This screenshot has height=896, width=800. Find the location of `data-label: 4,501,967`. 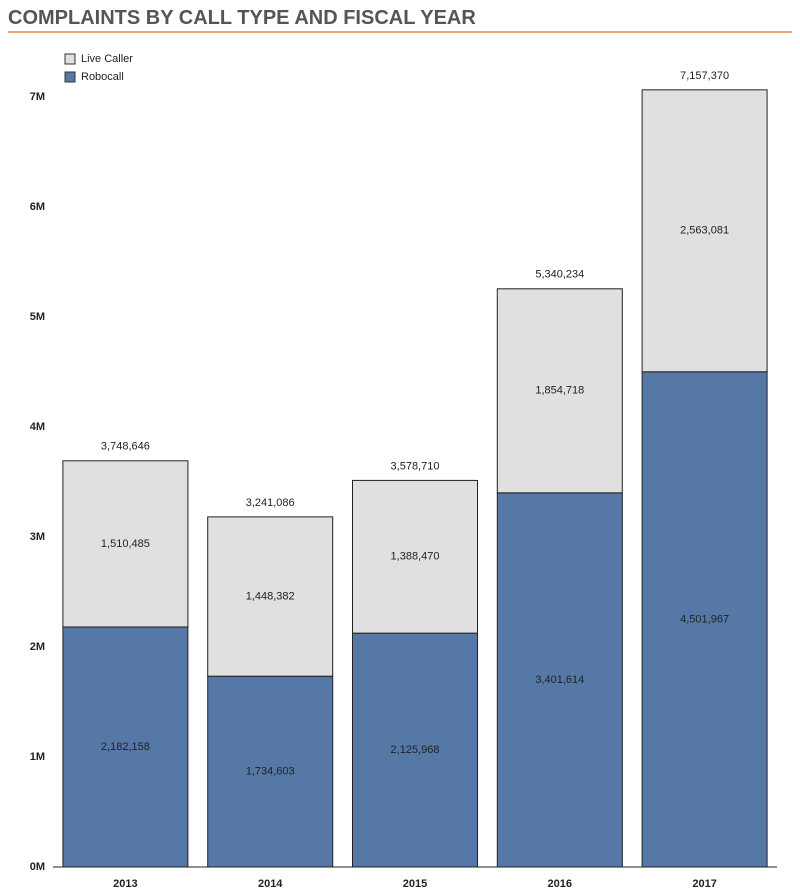

data-label: 4,501,967 is located at coordinates (704, 619).